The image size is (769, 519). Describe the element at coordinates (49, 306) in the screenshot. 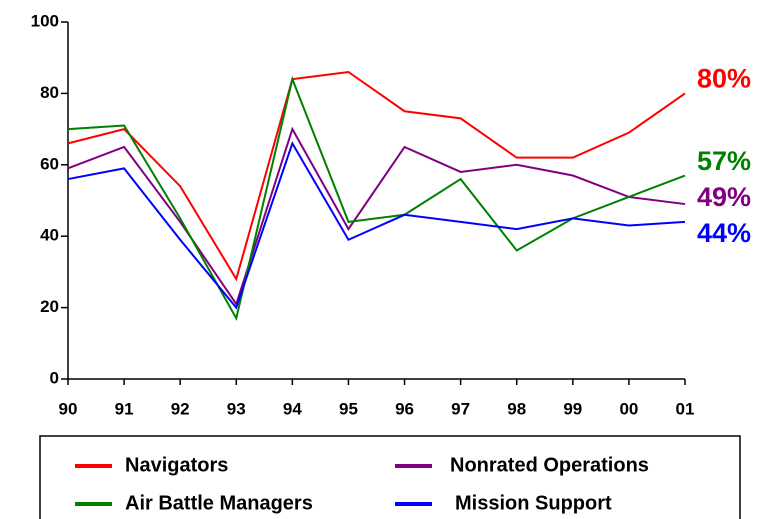

I see `y-tick-label: 20` at that location.